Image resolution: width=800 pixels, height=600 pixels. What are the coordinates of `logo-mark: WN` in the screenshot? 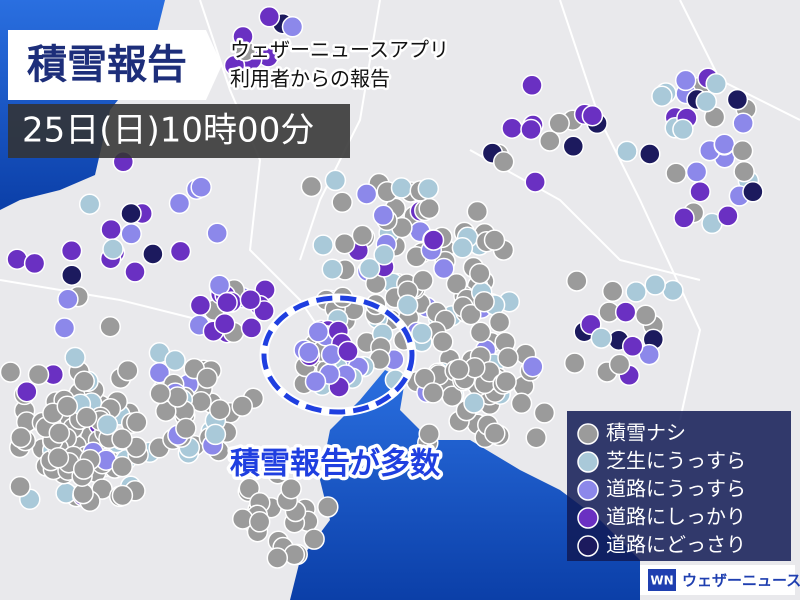 It's located at (661, 581).